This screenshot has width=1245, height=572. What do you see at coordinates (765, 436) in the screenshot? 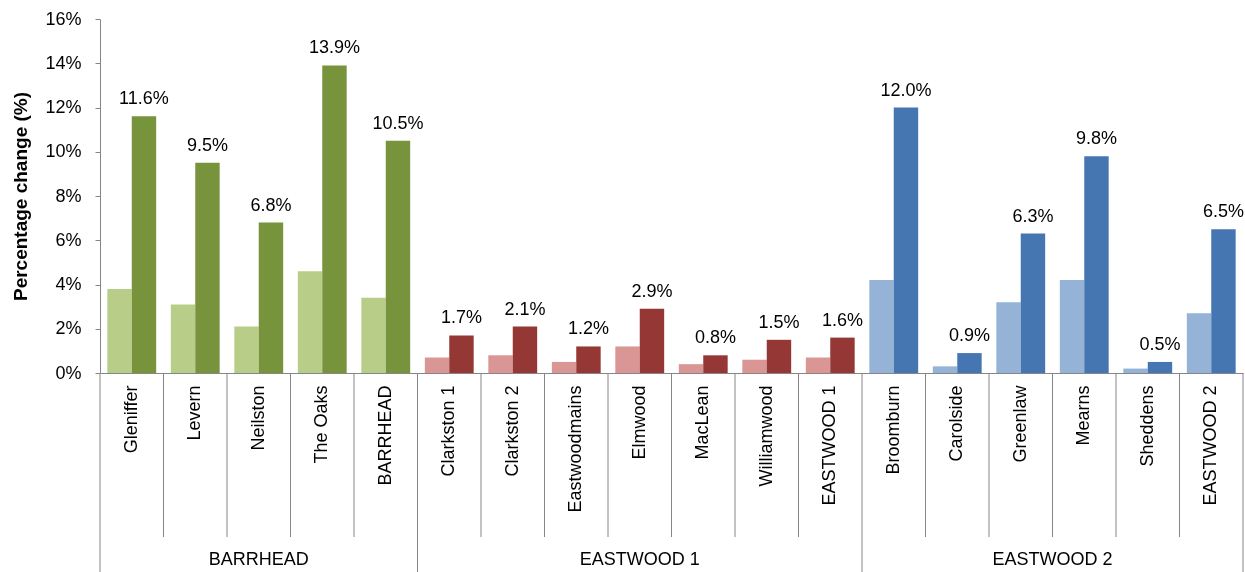
I see `x-tick-label: Williamwood` at bounding box center [765, 436].